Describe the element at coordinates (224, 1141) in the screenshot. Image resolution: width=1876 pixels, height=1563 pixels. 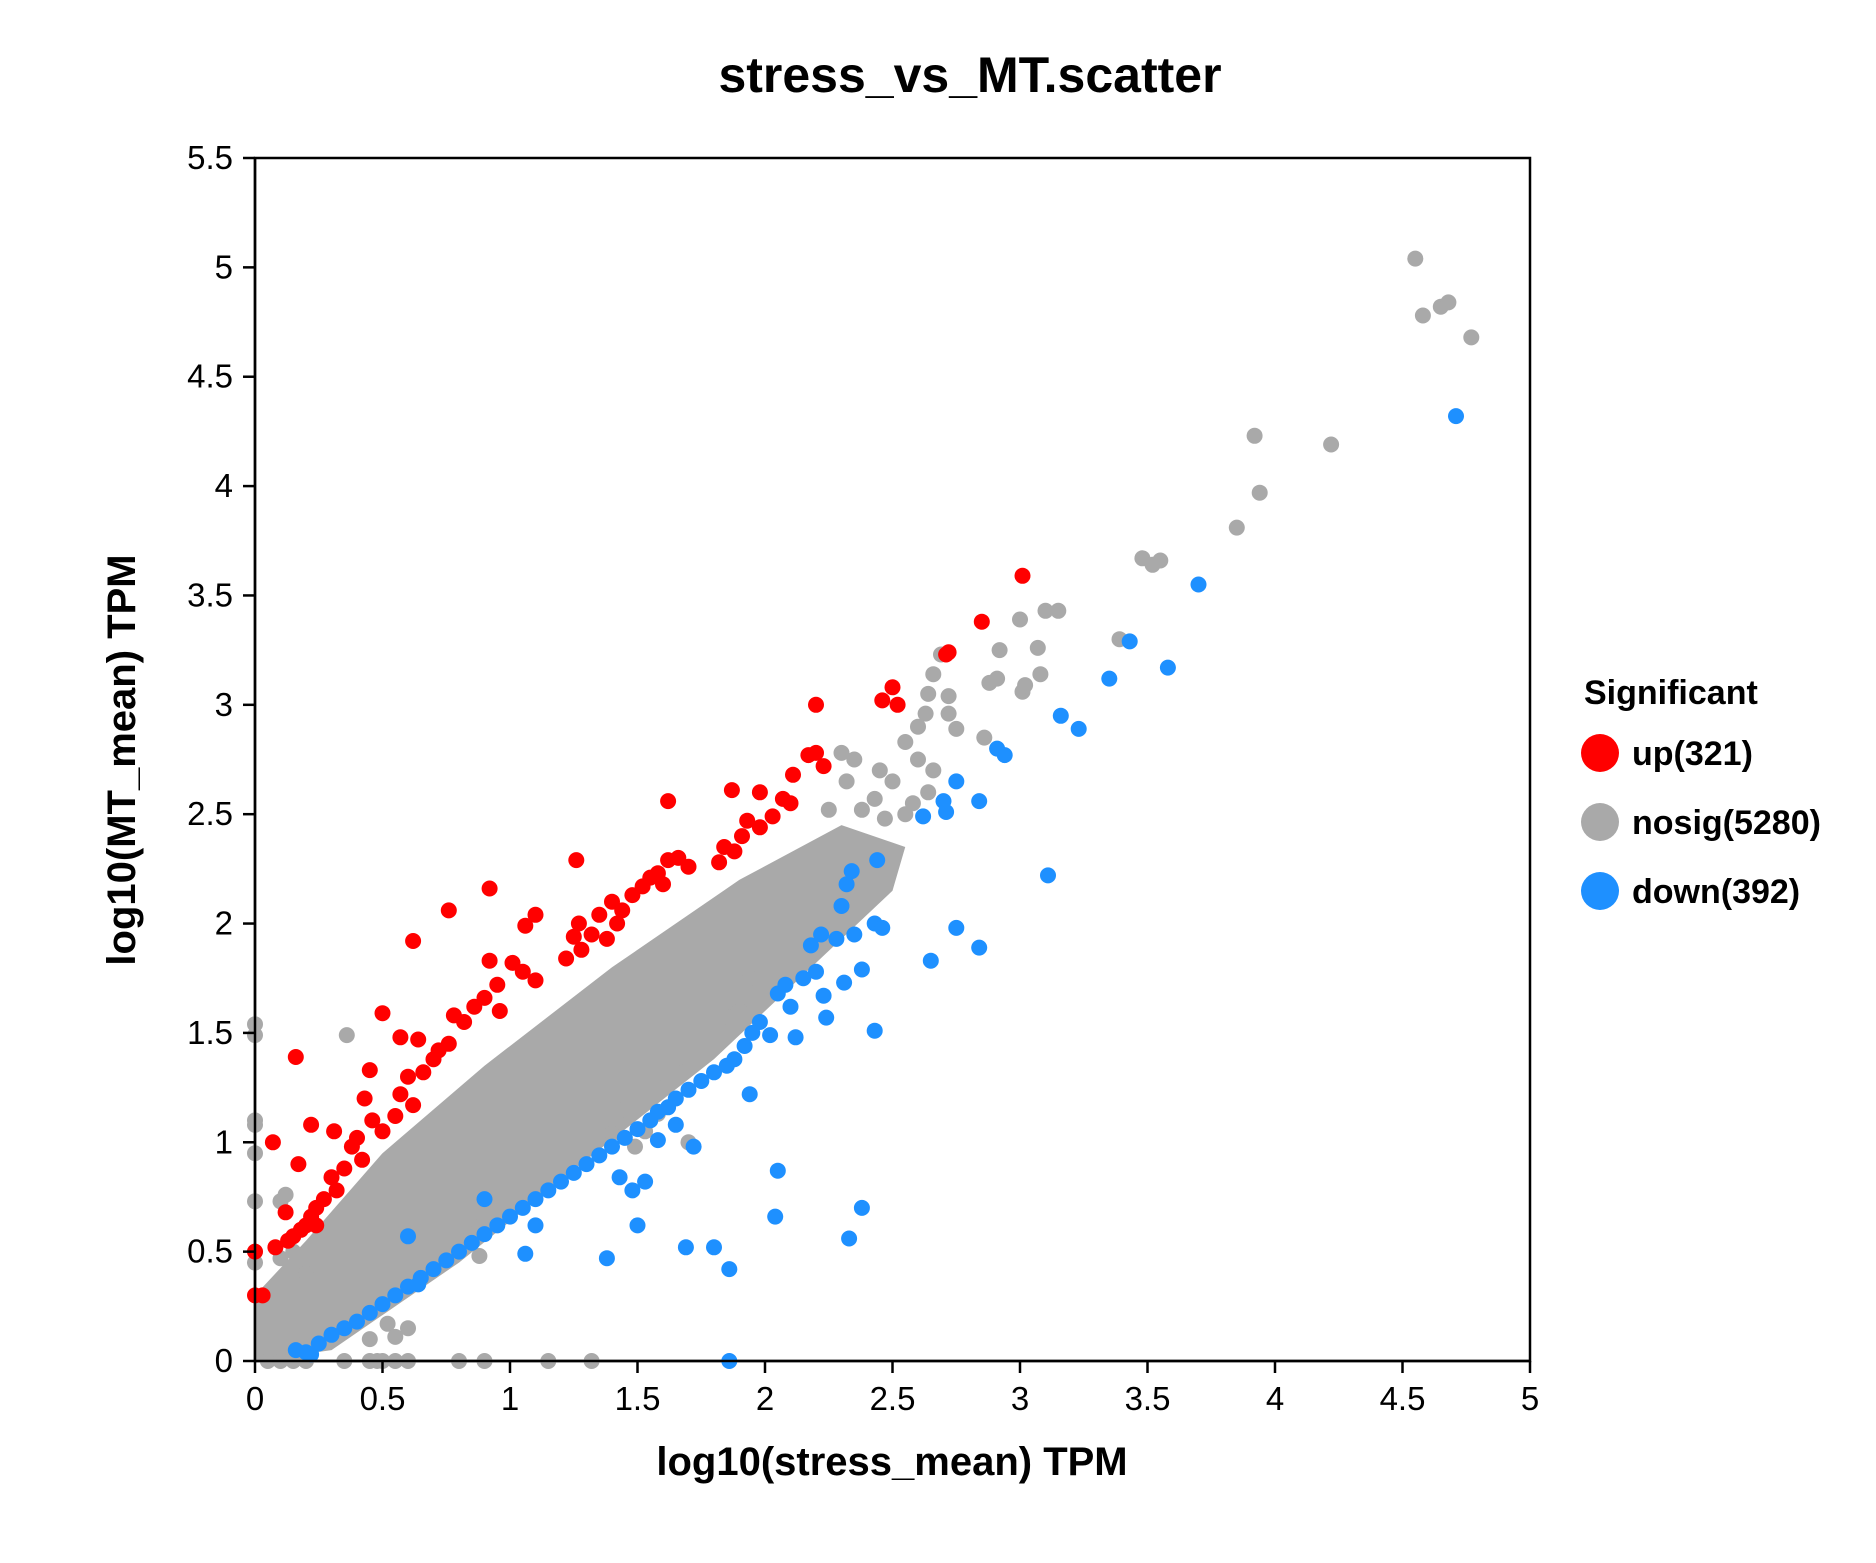
I see `y-tick-label: 1` at that location.